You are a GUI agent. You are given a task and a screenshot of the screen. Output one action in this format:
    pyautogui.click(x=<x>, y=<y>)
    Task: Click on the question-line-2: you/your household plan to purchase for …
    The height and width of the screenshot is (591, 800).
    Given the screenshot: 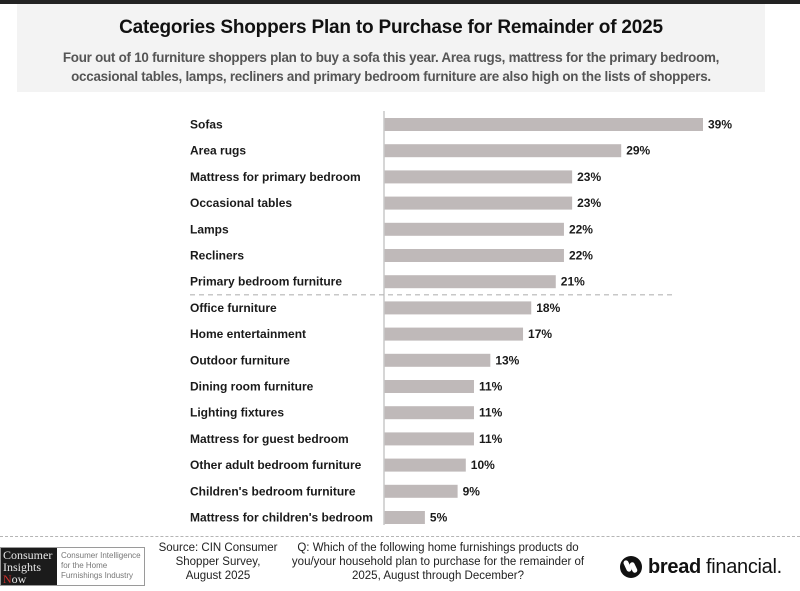 What is the action you would take?
    pyautogui.click(x=438, y=562)
    